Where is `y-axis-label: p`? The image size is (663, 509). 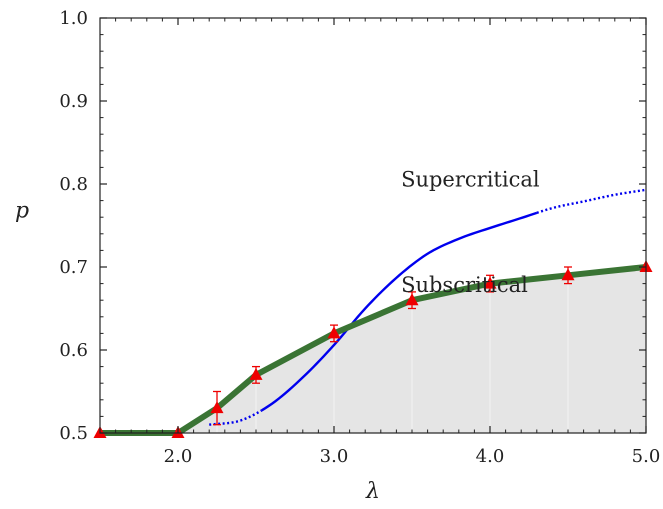 y-axis-label: p is located at coordinates (22, 211).